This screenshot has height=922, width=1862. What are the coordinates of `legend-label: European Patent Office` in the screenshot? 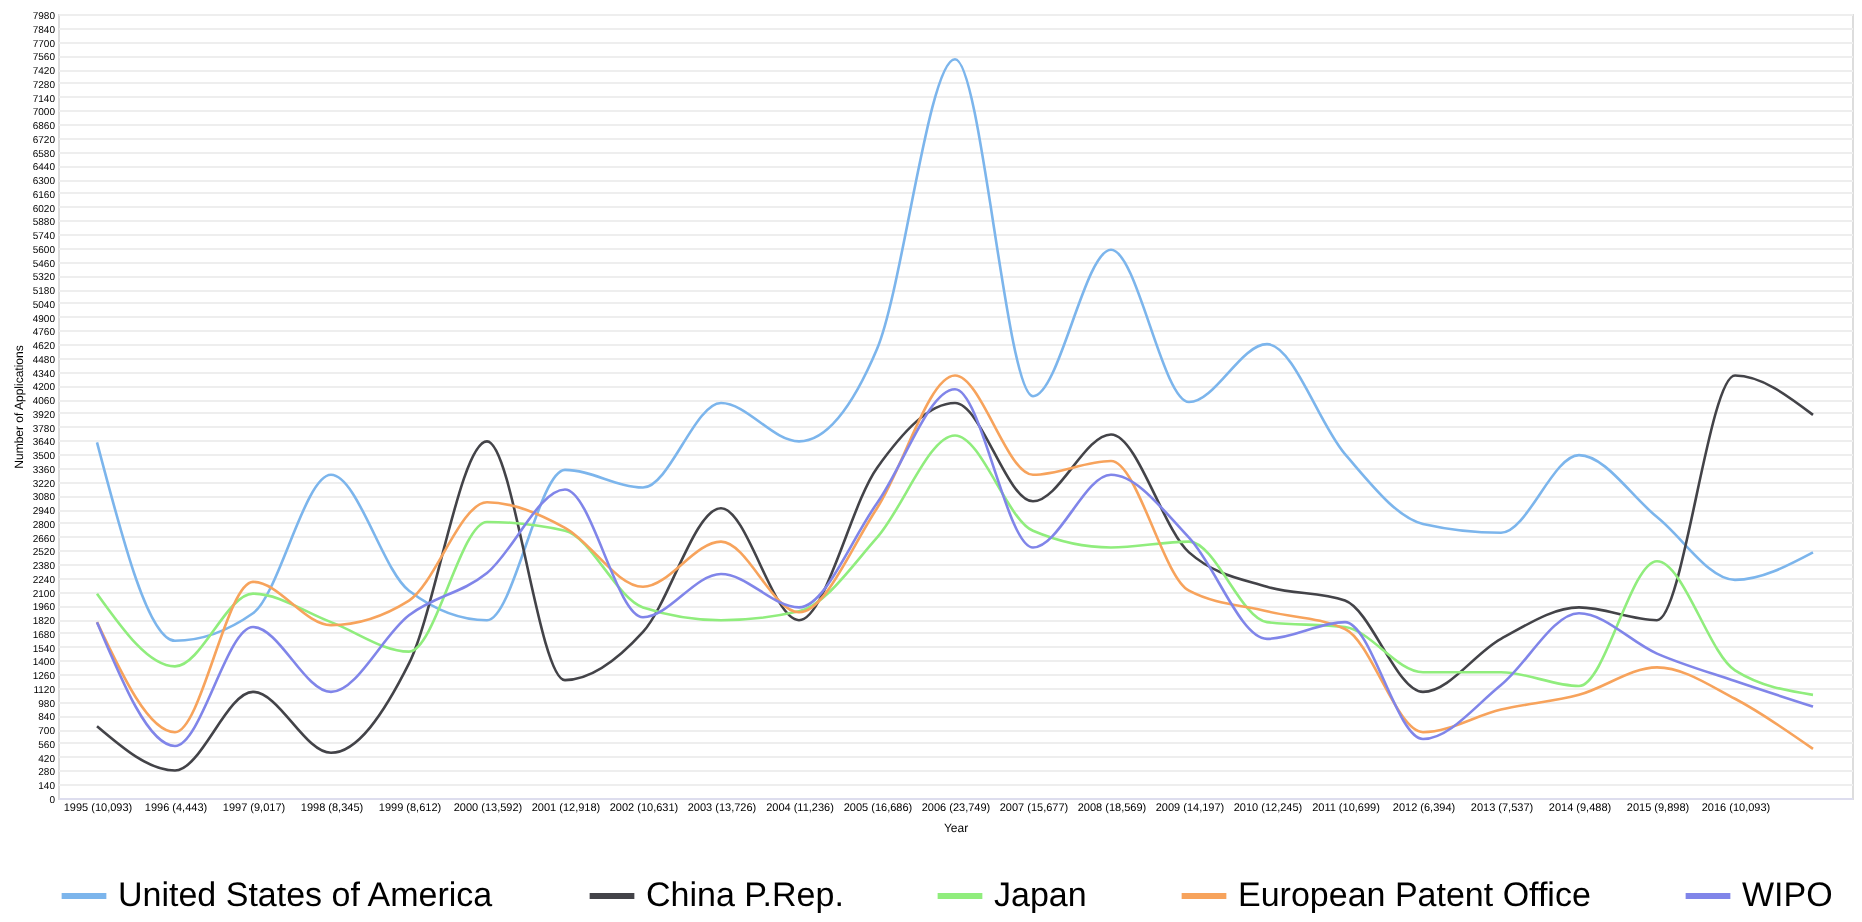 It's located at (1414, 895).